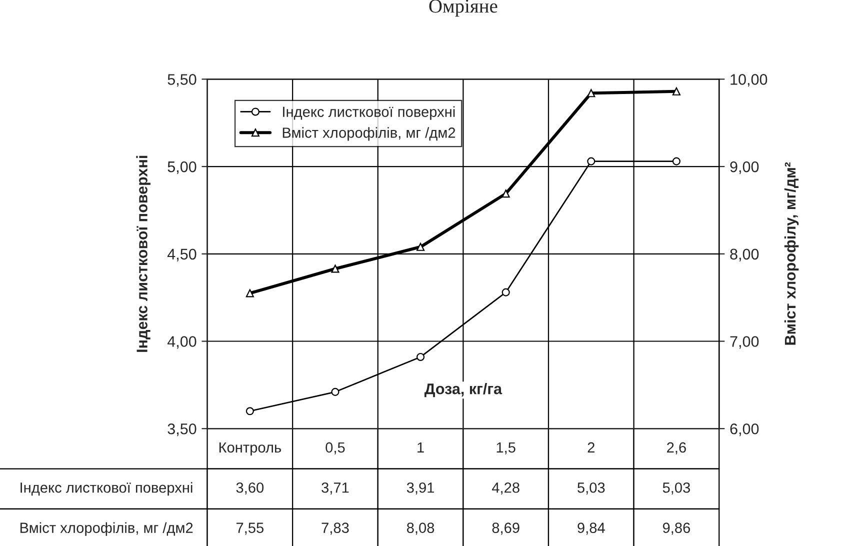 This screenshot has width=846, height=546. Describe the element at coordinates (506, 488) in the screenshot. I see `data-label: 4,28` at that location.